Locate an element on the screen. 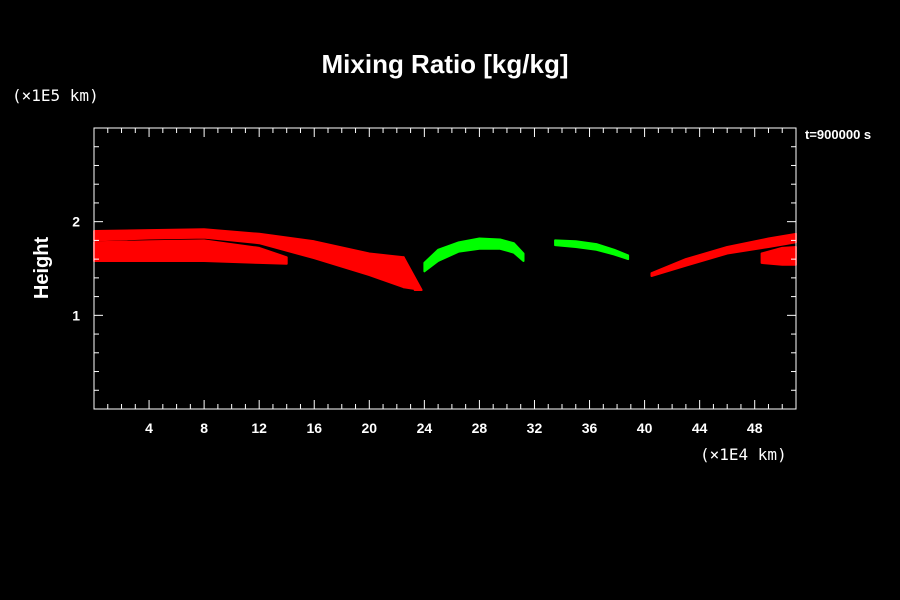 The height and width of the screenshot is (600, 900). x-tick-label: 36 is located at coordinates (590, 428).